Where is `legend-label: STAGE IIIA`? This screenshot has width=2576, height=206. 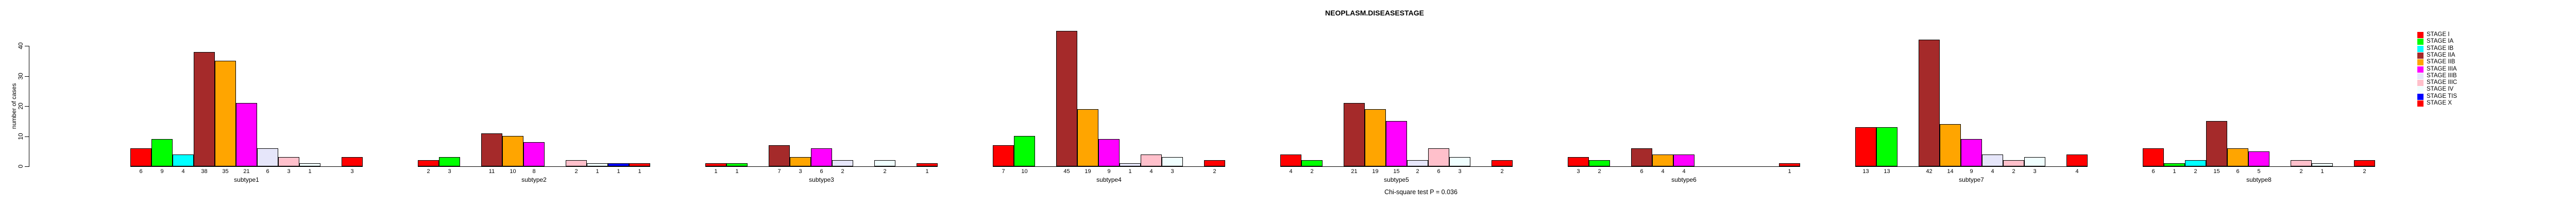
legend-label: STAGE IIIA is located at coordinates (2442, 68).